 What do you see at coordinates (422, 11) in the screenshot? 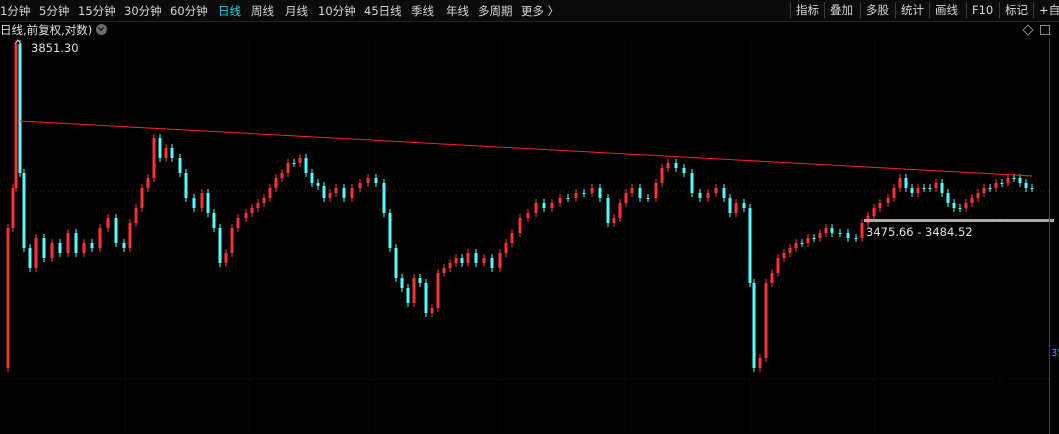
I see `period-tab-10: 季线` at bounding box center [422, 11].